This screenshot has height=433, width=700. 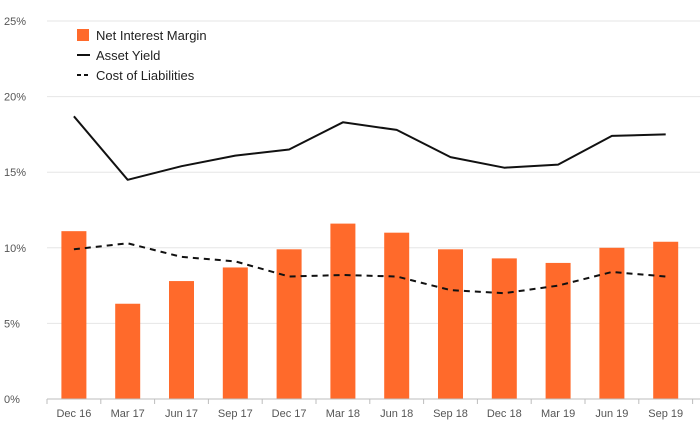 What do you see at coordinates (73, 414) in the screenshot?
I see `x-tick-label: Dec 16` at bounding box center [73, 414].